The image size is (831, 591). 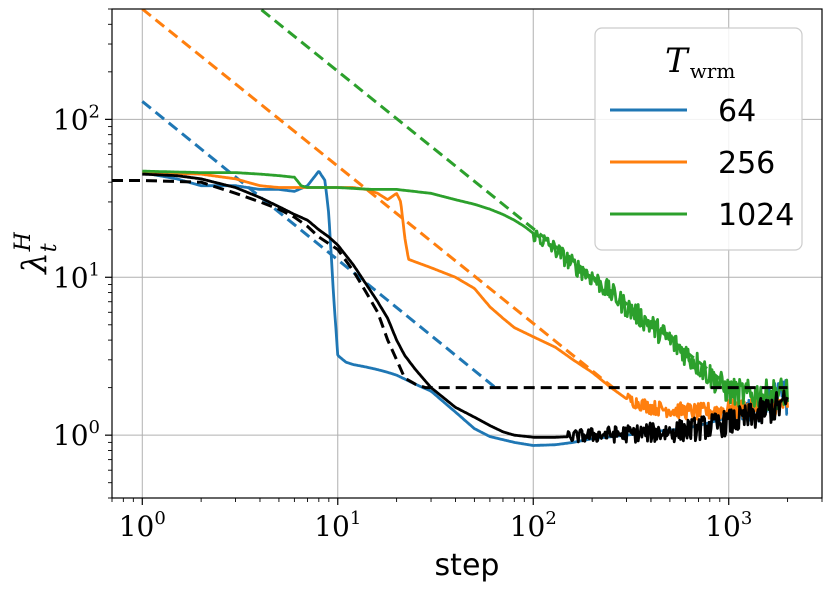 What do you see at coordinates (76, 276) in the screenshot?
I see `y-tick-label: 101` at bounding box center [76, 276].